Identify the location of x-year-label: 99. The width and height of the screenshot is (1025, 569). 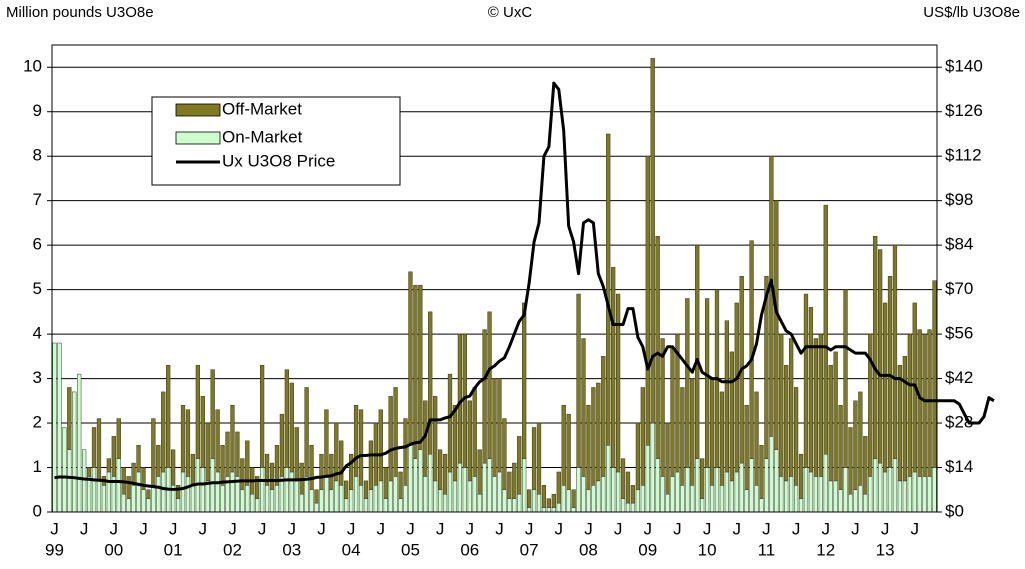
(54, 549).